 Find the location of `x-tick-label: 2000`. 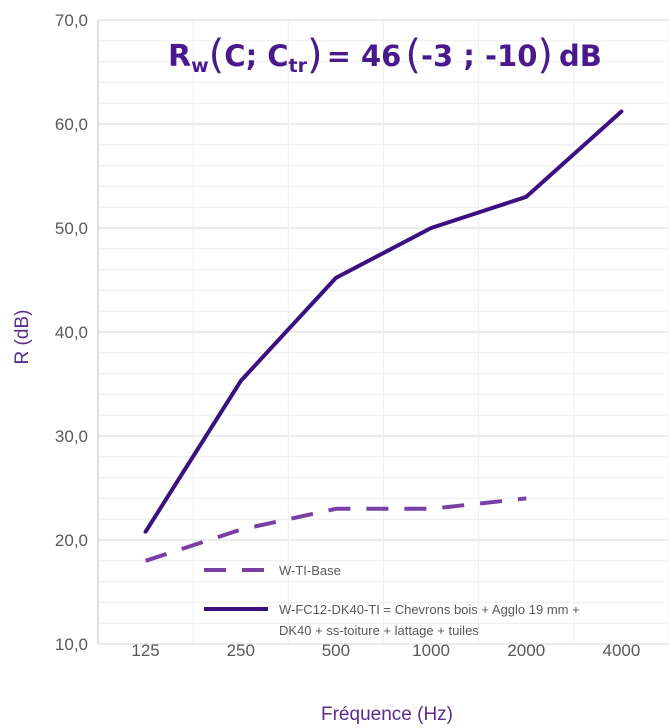

x-tick-label: 2000 is located at coordinates (526, 650).